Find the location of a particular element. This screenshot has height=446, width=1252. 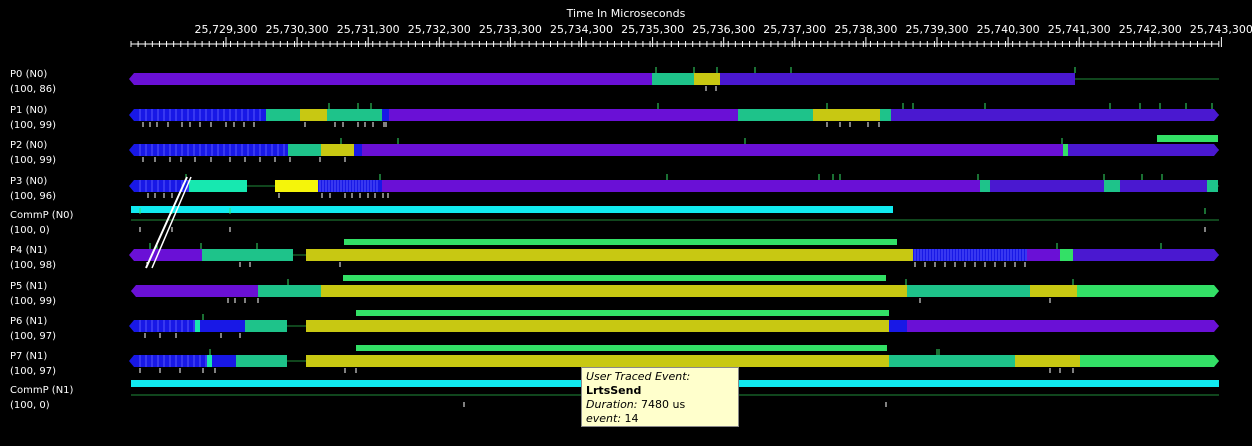

tooltip-value-duration: 7480 us is located at coordinates (663, 404).